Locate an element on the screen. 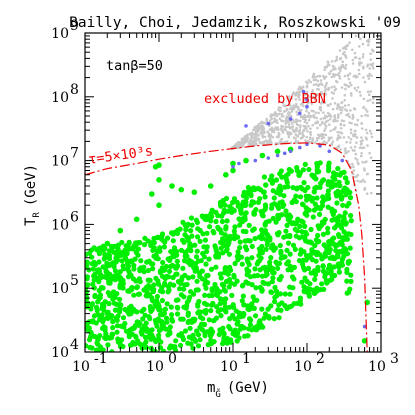 The image size is (415, 415). y-axis-symbol: T is located at coordinates (31, 221).